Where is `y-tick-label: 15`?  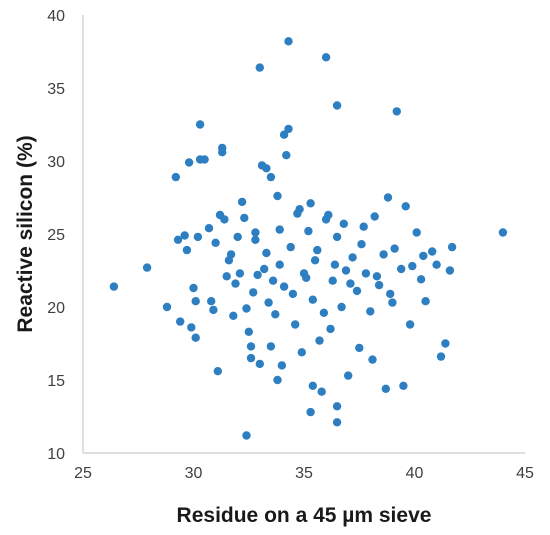 y-tick-label: 15 is located at coordinates (56, 381).